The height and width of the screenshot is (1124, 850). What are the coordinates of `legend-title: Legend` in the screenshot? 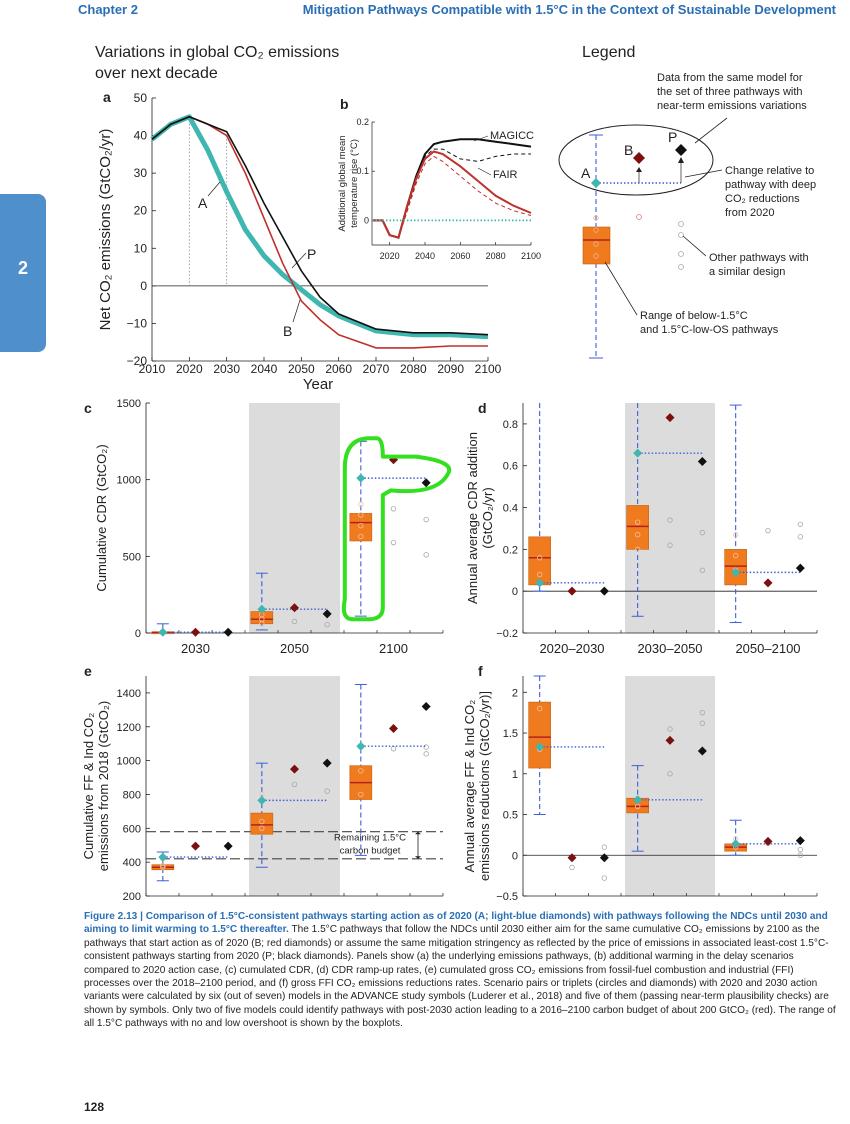 It's located at (608, 52).